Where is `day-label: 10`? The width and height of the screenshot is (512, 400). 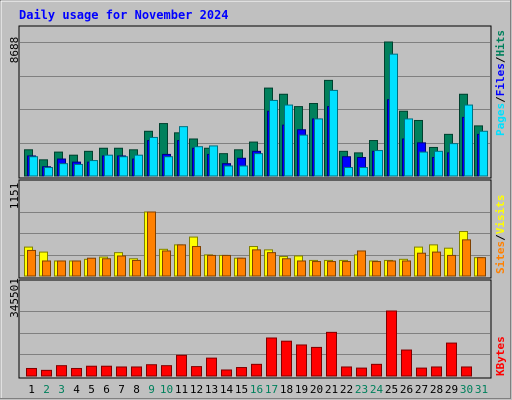
day-label: 10 is located at coordinates (166, 389).